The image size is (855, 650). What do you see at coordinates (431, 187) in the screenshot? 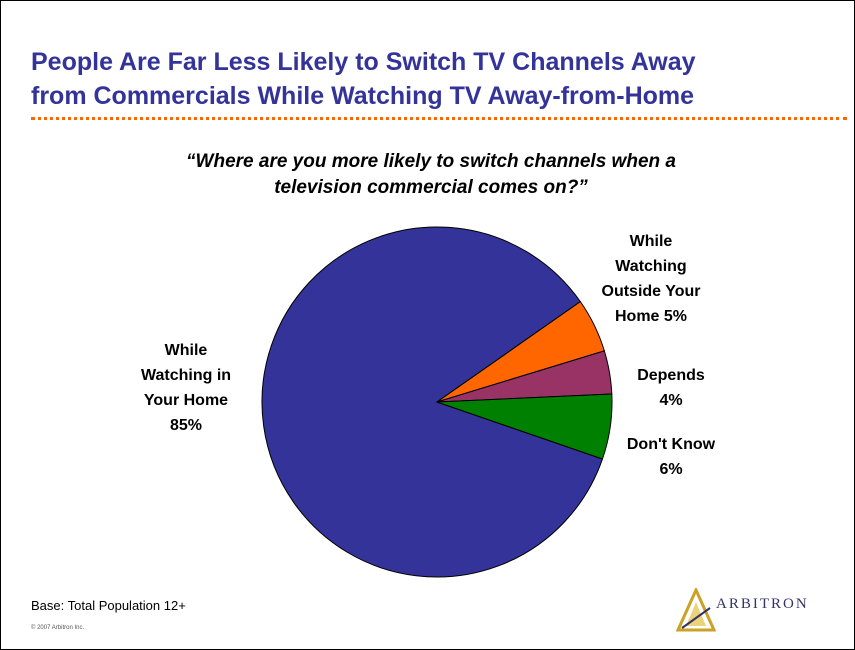
I see `survey-question-line-2: television commercial comes on?”` at bounding box center [431, 187].